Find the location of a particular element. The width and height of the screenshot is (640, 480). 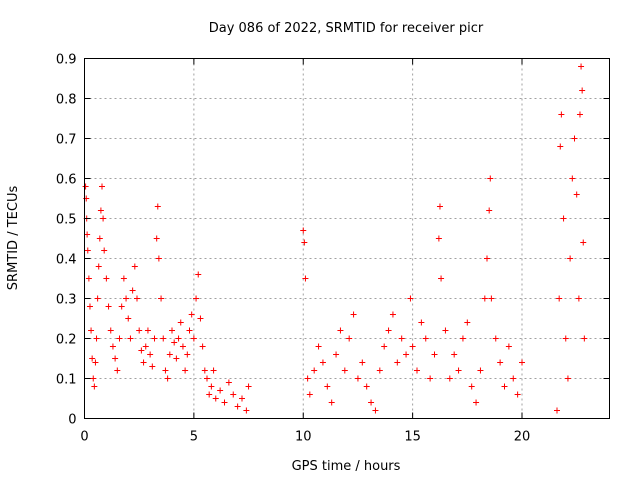

y-tick-label: 0.1 is located at coordinates (66, 380).